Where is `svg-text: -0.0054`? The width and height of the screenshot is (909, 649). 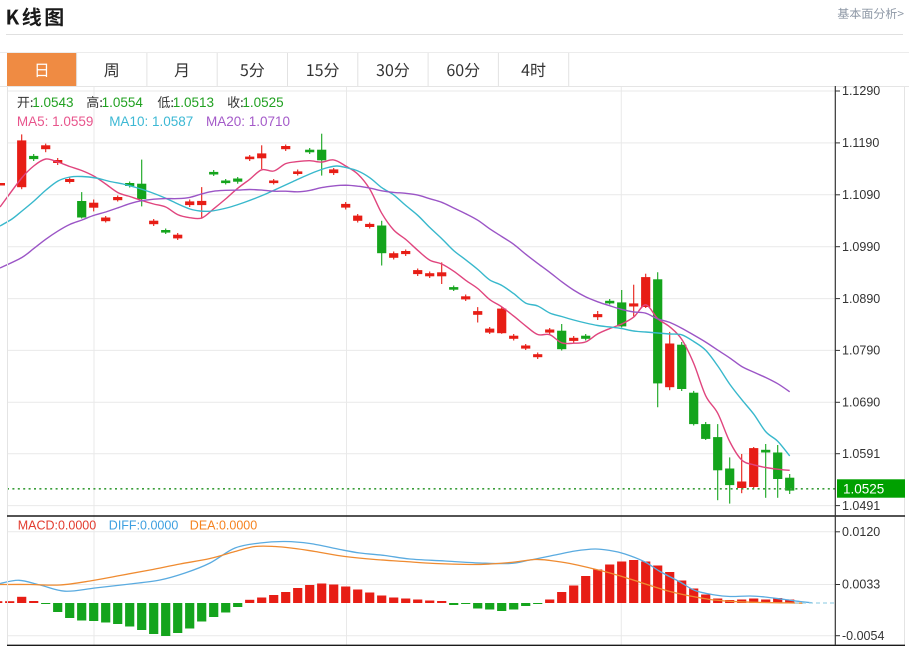
svg-text: -0.0054 is located at coordinates (863, 636).